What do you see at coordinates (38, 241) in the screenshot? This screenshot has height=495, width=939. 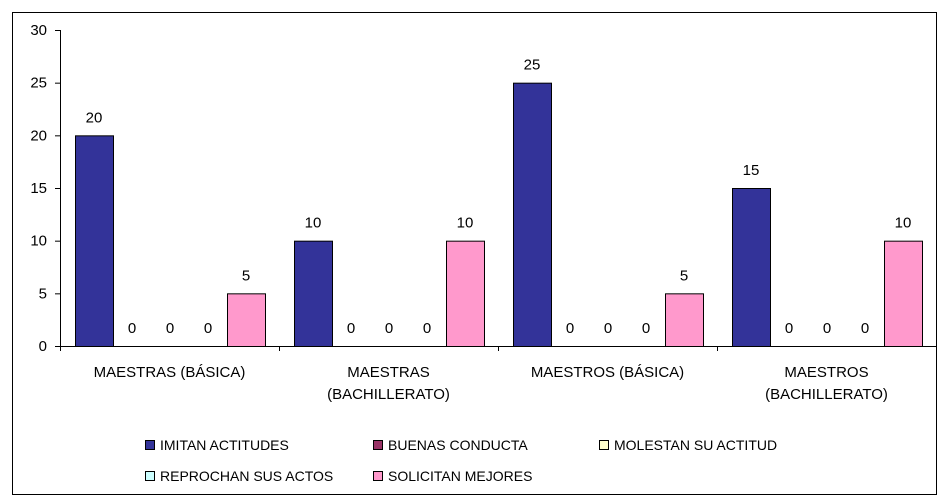 I see `y-tick-label: 10` at bounding box center [38, 241].